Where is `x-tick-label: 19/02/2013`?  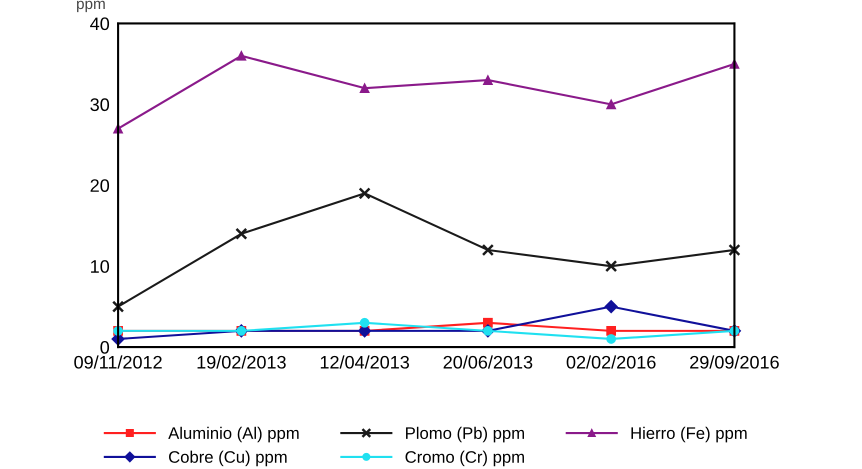
x-tick-label: 19/02/2013 is located at coordinates (242, 362).